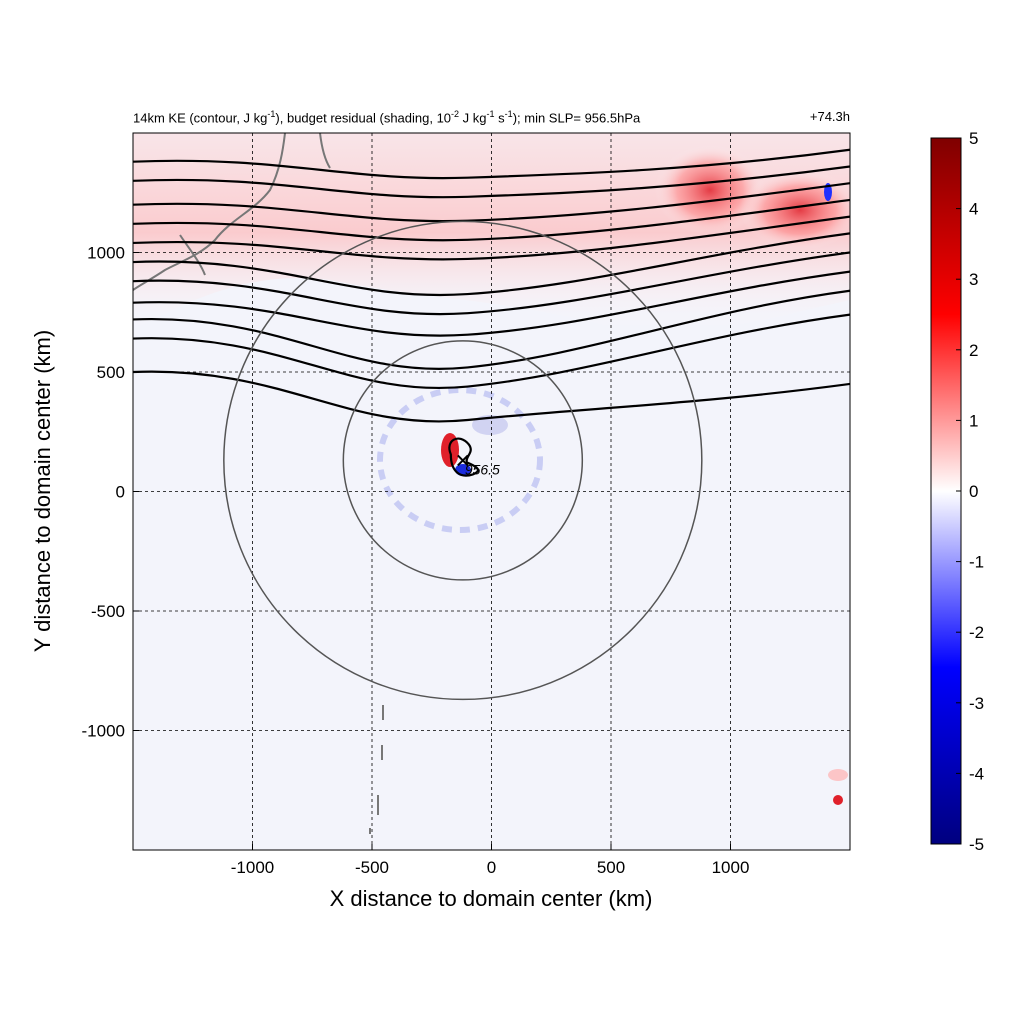 This screenshot has height=1024, width=1024. I want to click on y-tick-label: 1000, so click(106, 253).